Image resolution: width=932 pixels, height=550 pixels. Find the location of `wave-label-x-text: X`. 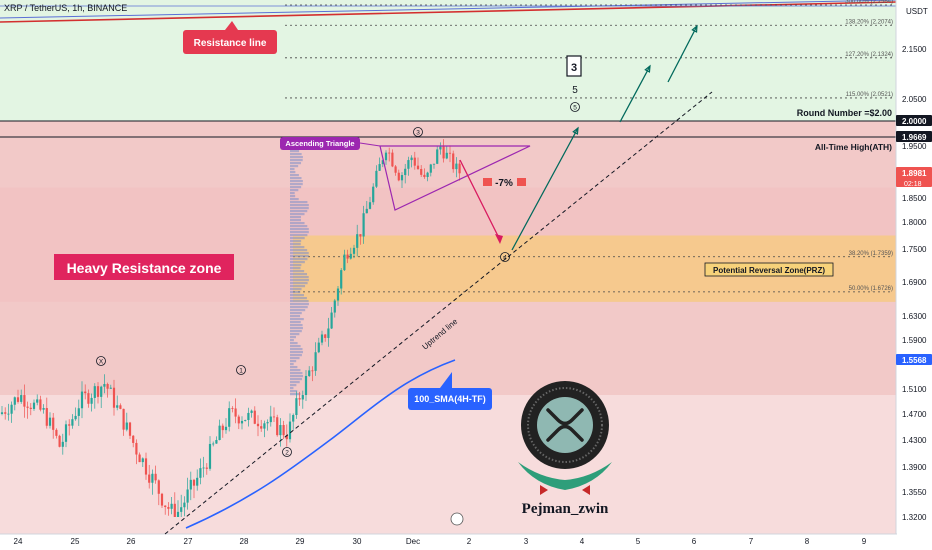

wave-label-x-text: X is located at coordinates (101, 362).